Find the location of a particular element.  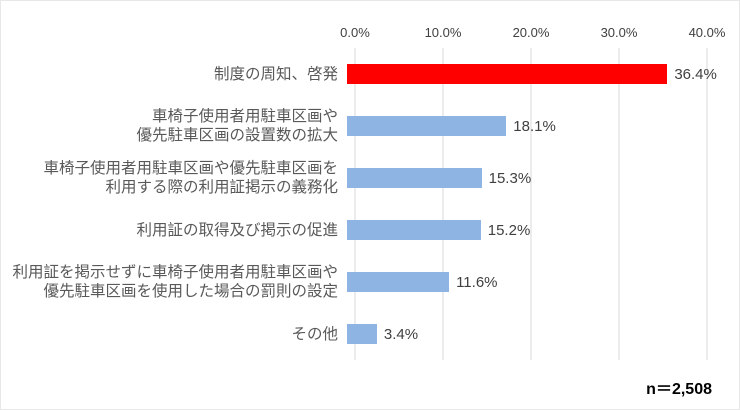

bar-row: その他 3.4% is located at coordinates (370, 334).